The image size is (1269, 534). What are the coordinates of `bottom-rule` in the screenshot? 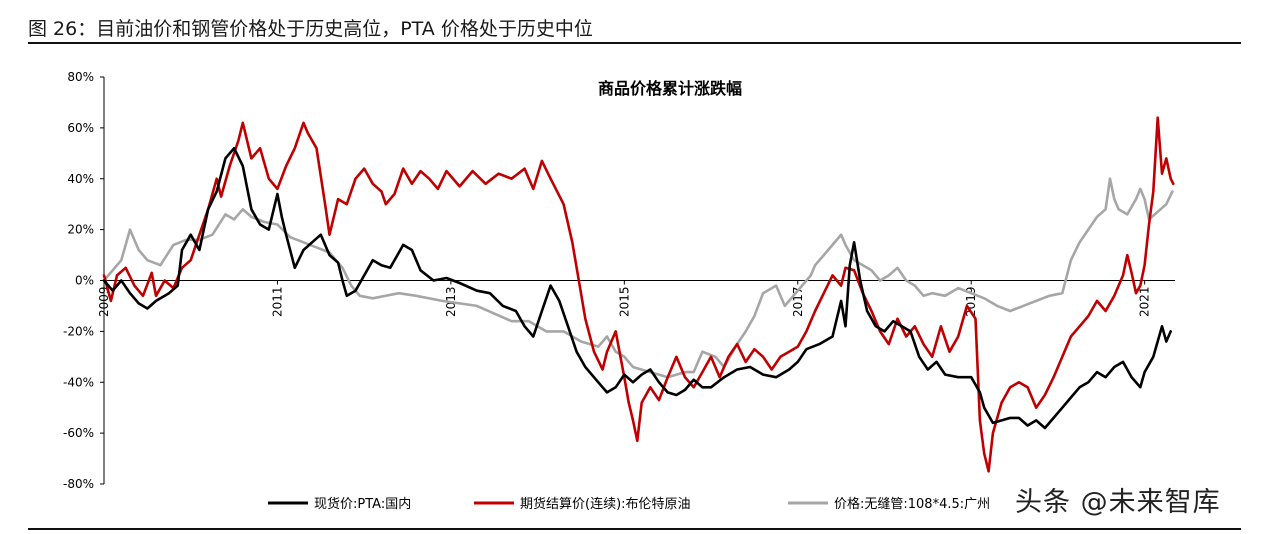 It's located at (634, 529).